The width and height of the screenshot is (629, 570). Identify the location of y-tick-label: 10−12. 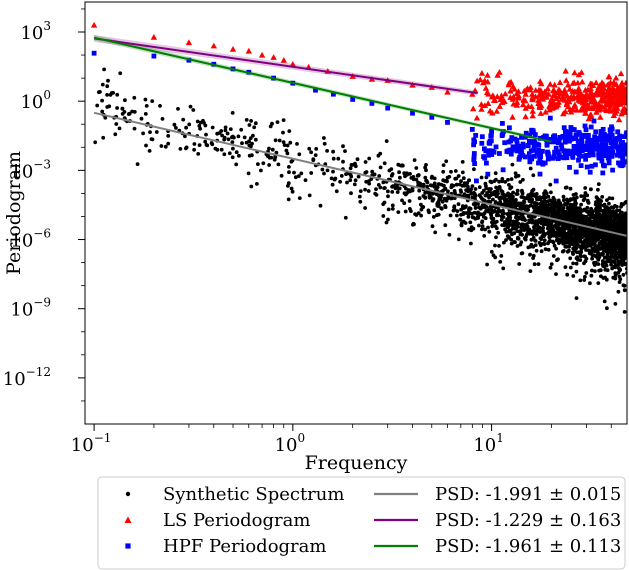
(27, 377).